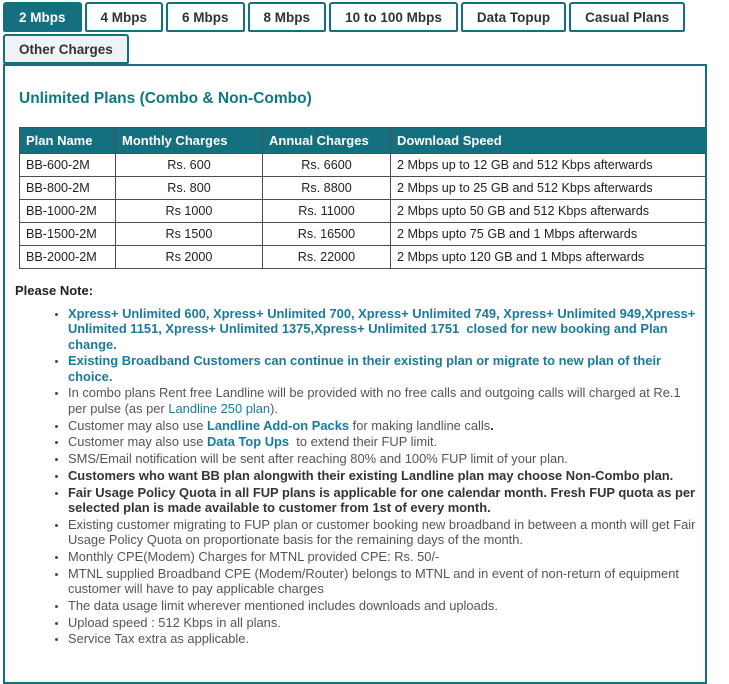  What do you see at coordinates (205, 17) in the screenshot?
I see `tab-6-mbps: 6 Mbps` at bounding box center [205, 17].